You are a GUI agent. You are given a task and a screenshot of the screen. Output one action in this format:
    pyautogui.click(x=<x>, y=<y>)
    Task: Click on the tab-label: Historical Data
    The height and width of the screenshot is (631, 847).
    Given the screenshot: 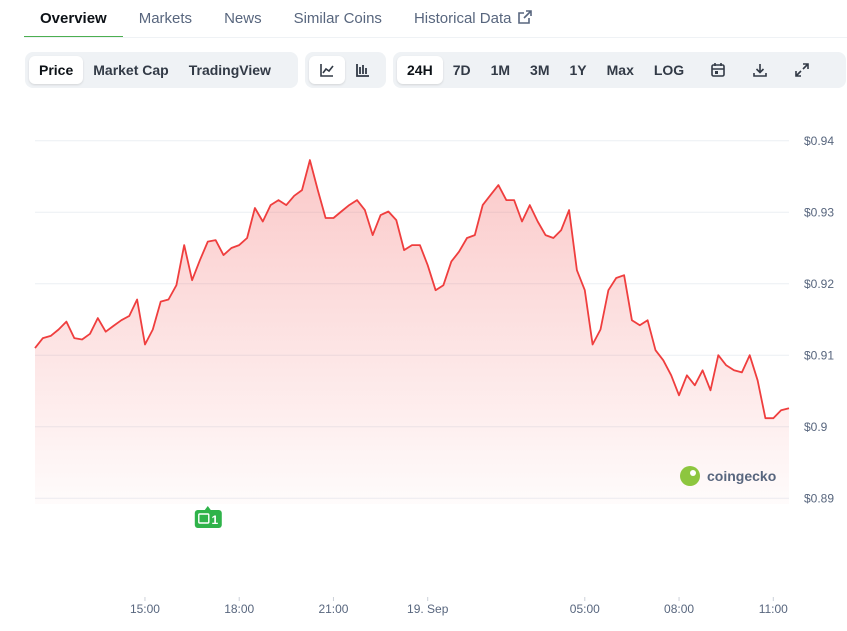 What is the action you would take?
    pyautogui.click(x=462, y=18)
    